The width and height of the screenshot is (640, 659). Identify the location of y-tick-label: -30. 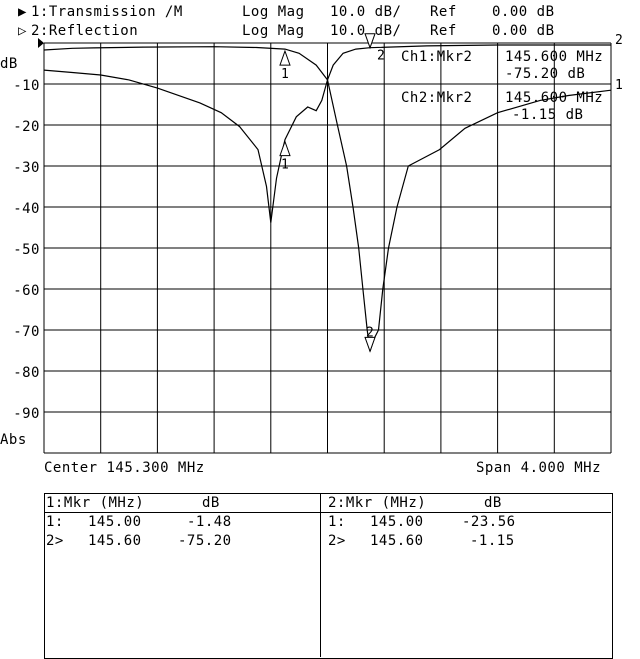
(26, 168).